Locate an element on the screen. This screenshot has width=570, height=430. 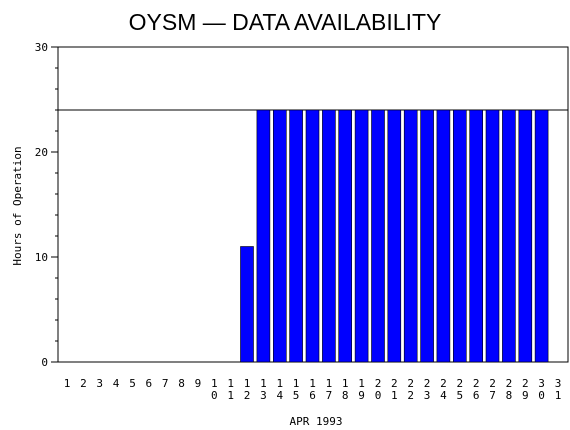
x-tick-label-day-10: 10 is located at coordinates (214, 389).